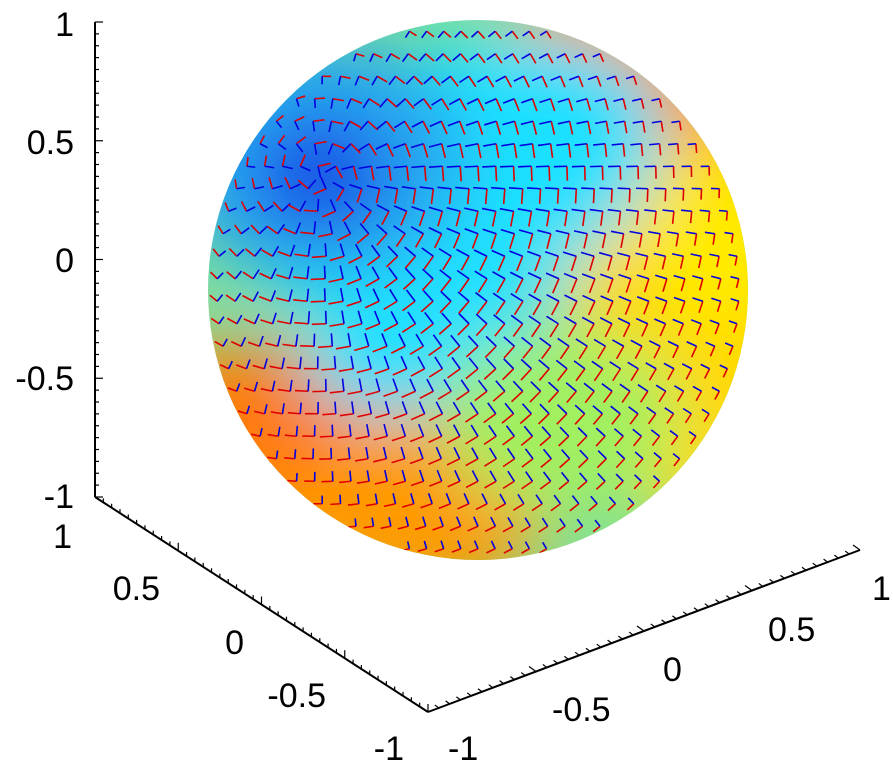 Image resolution: width=893 pixels, height=768 pixels. What do you see at coordinates (59, 497) in the screenshot?
I see `z-tick-label: -1` at bounding box center [59, 497].